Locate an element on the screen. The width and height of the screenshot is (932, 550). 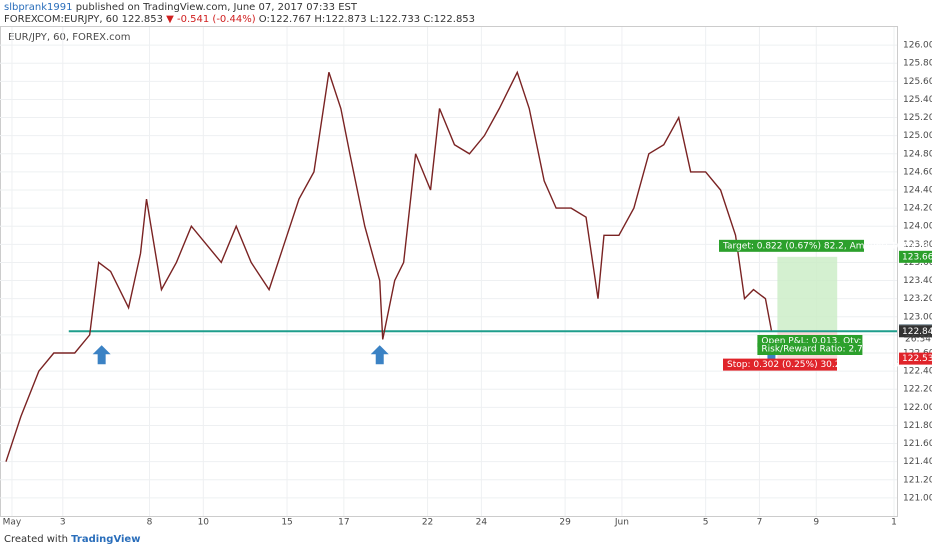
y-tick-label: 125.200 is located at coordinates (917, 118).